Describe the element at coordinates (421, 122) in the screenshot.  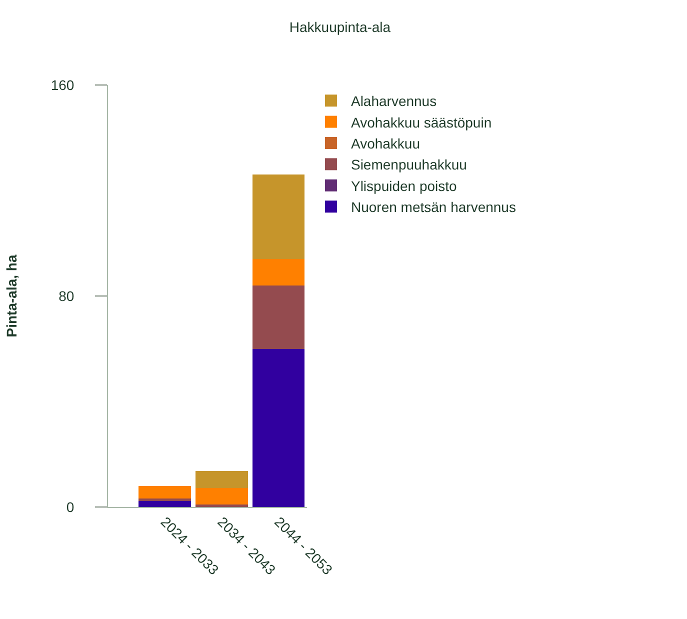
I see `legend-label: Avohakkuu säästöpuin` at that location.